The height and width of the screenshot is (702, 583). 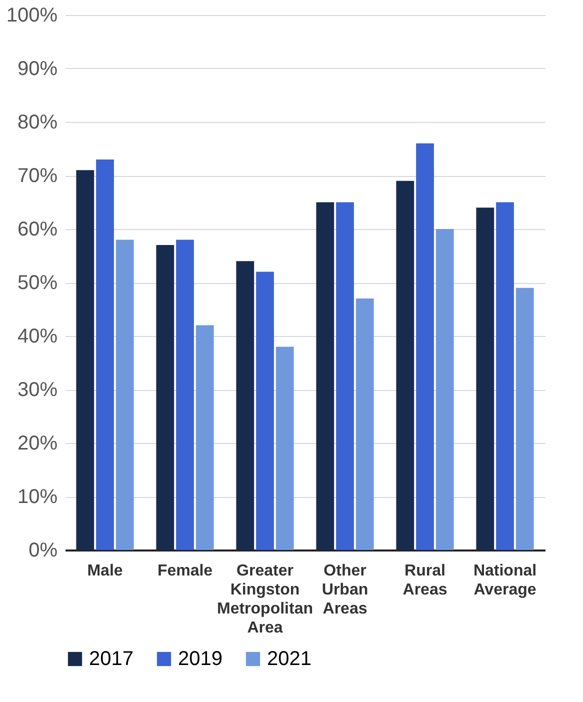 I want to click on legend-label: 2017, so click(x=111, y=659).